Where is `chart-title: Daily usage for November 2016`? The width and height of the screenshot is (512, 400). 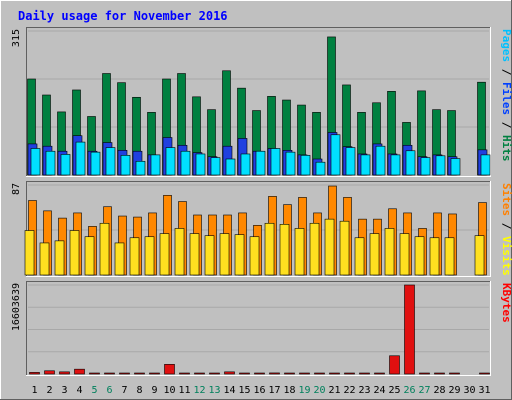
chart-title: Daily usage for November 2016 is located at coordinates (123, 16).